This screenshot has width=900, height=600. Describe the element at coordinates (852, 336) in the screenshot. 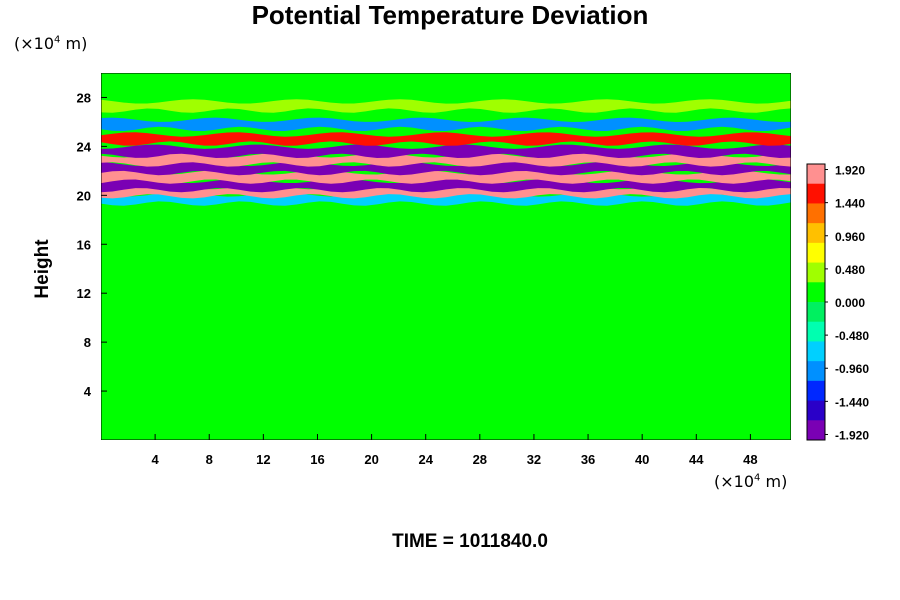

I see `colorbar-label: -0.480` at that location.